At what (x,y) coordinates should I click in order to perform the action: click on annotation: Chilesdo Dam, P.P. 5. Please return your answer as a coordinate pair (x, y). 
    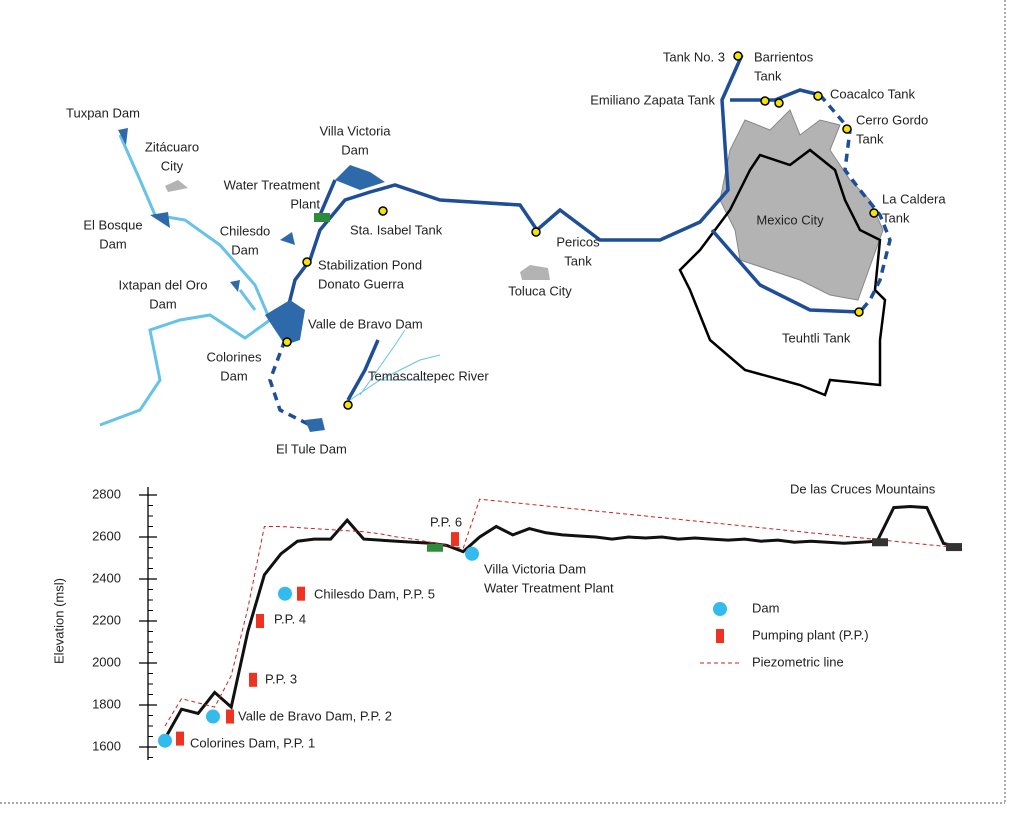
    Looking at the image, I should click on (374, 593).